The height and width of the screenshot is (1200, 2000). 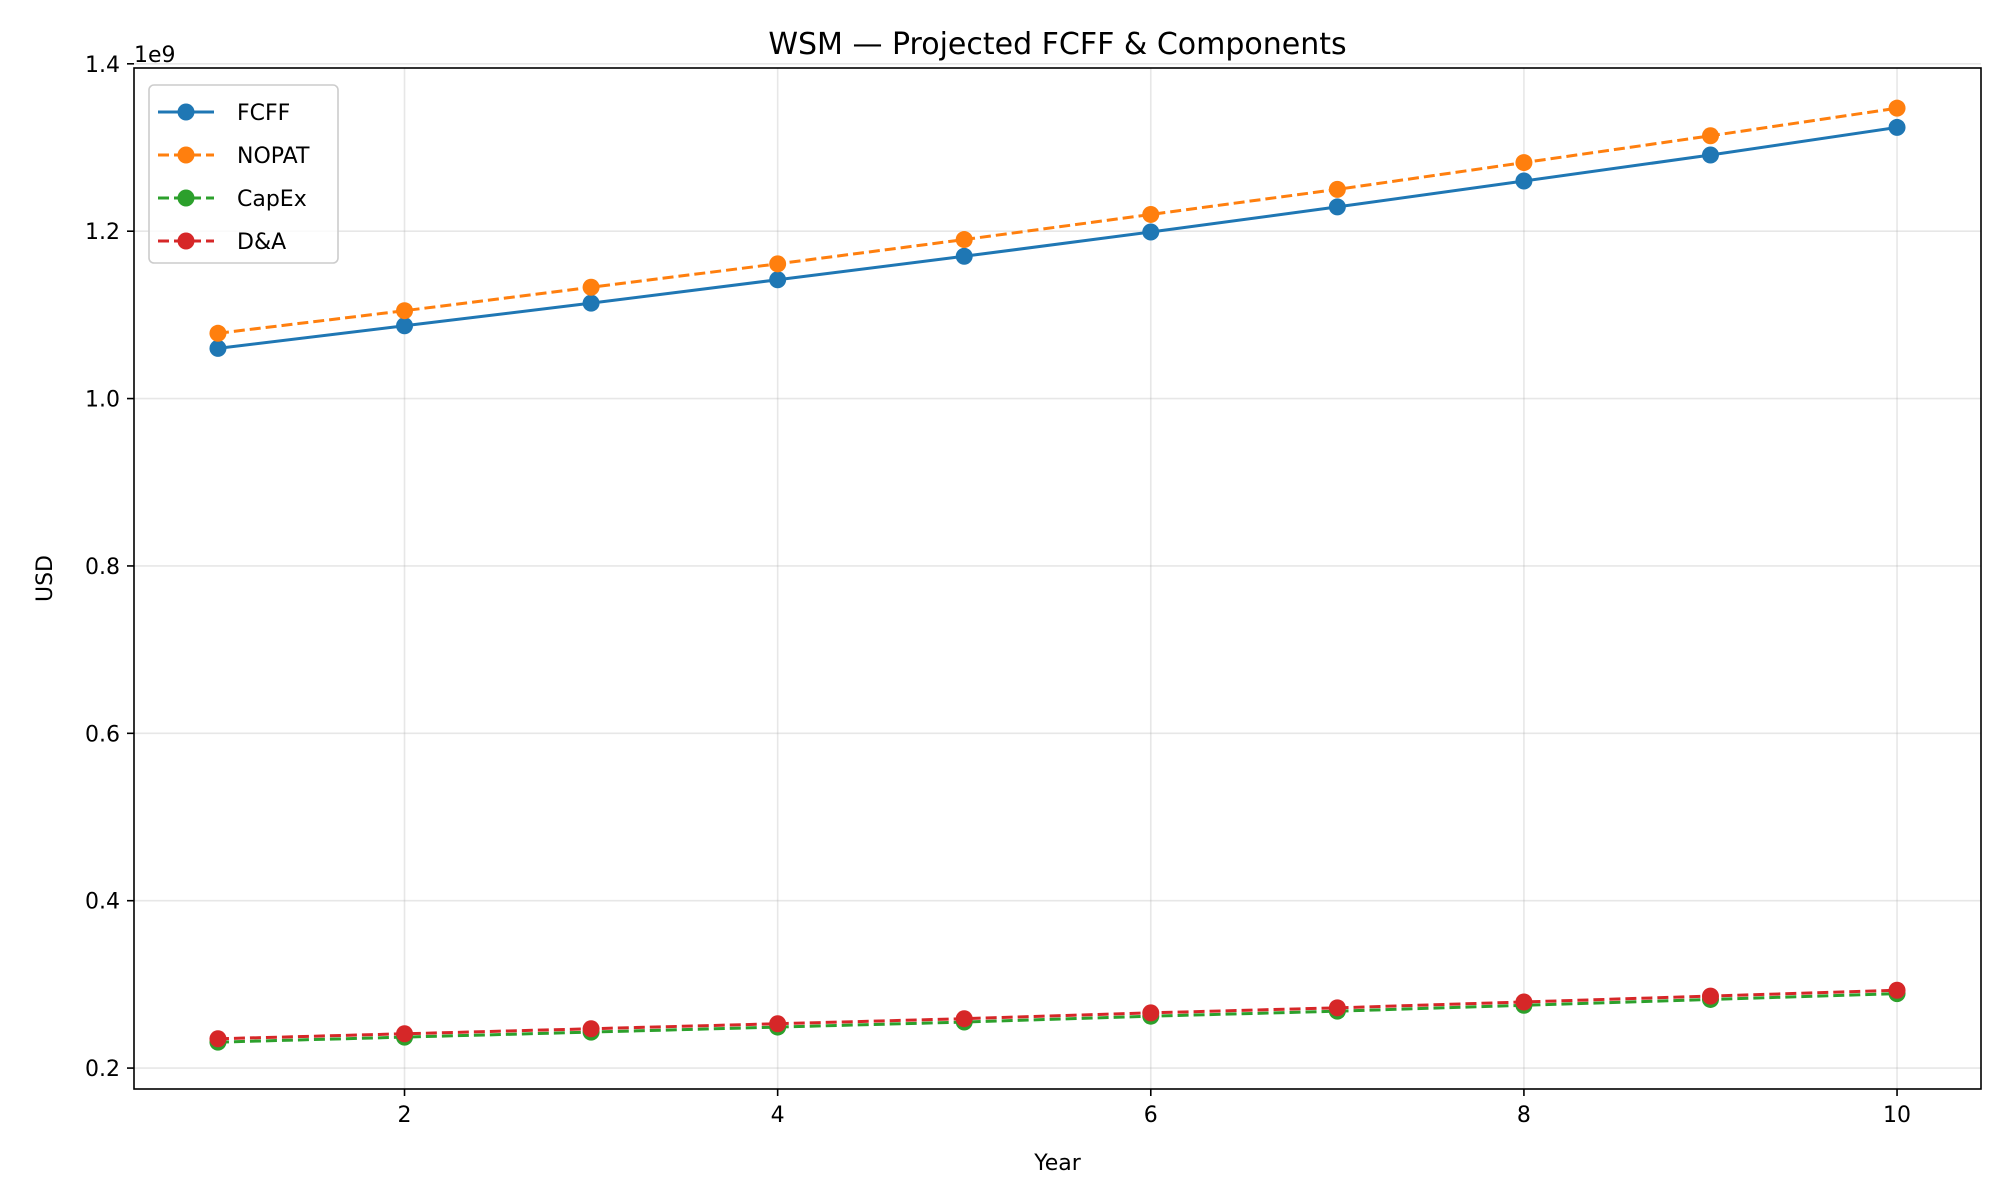 I want to click on series-line-capex, so click(x=1057, y=1018).